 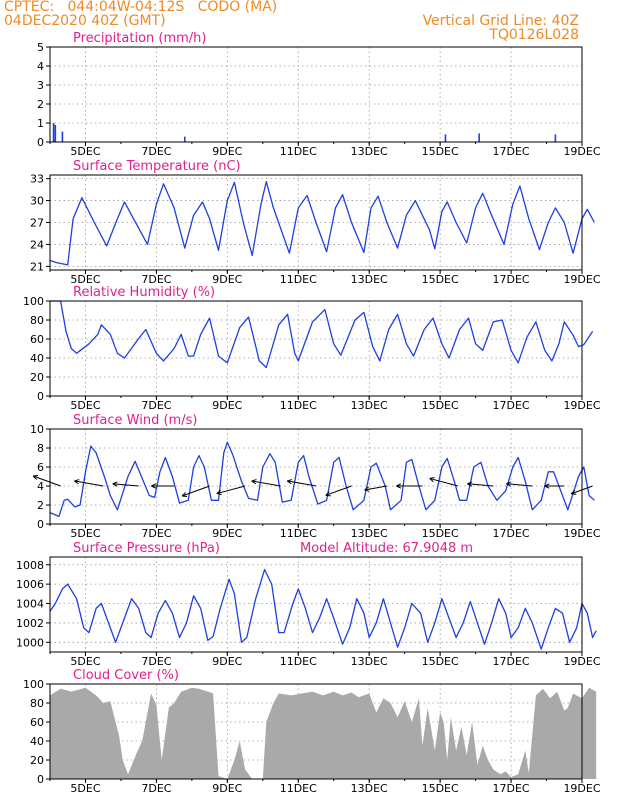 What do you see at coordinates (37, 358) in the screenshot?
I see `rh-ytick-label: 40` at bounding box center [37, 358].